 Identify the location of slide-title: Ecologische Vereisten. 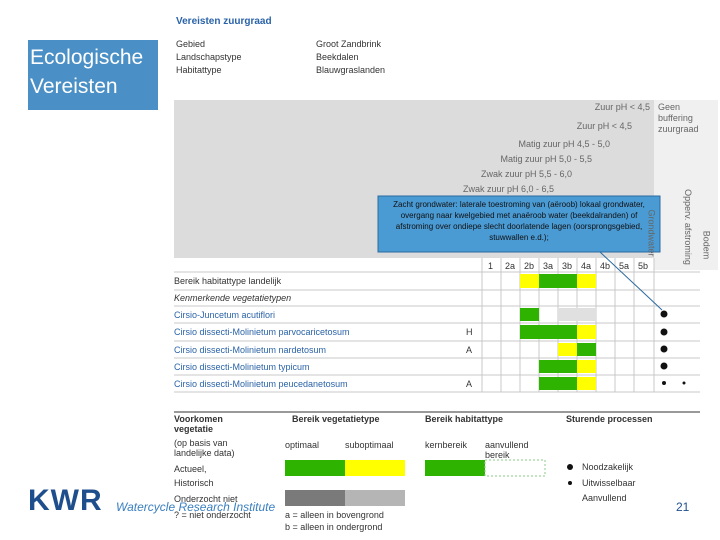
(87, 72).